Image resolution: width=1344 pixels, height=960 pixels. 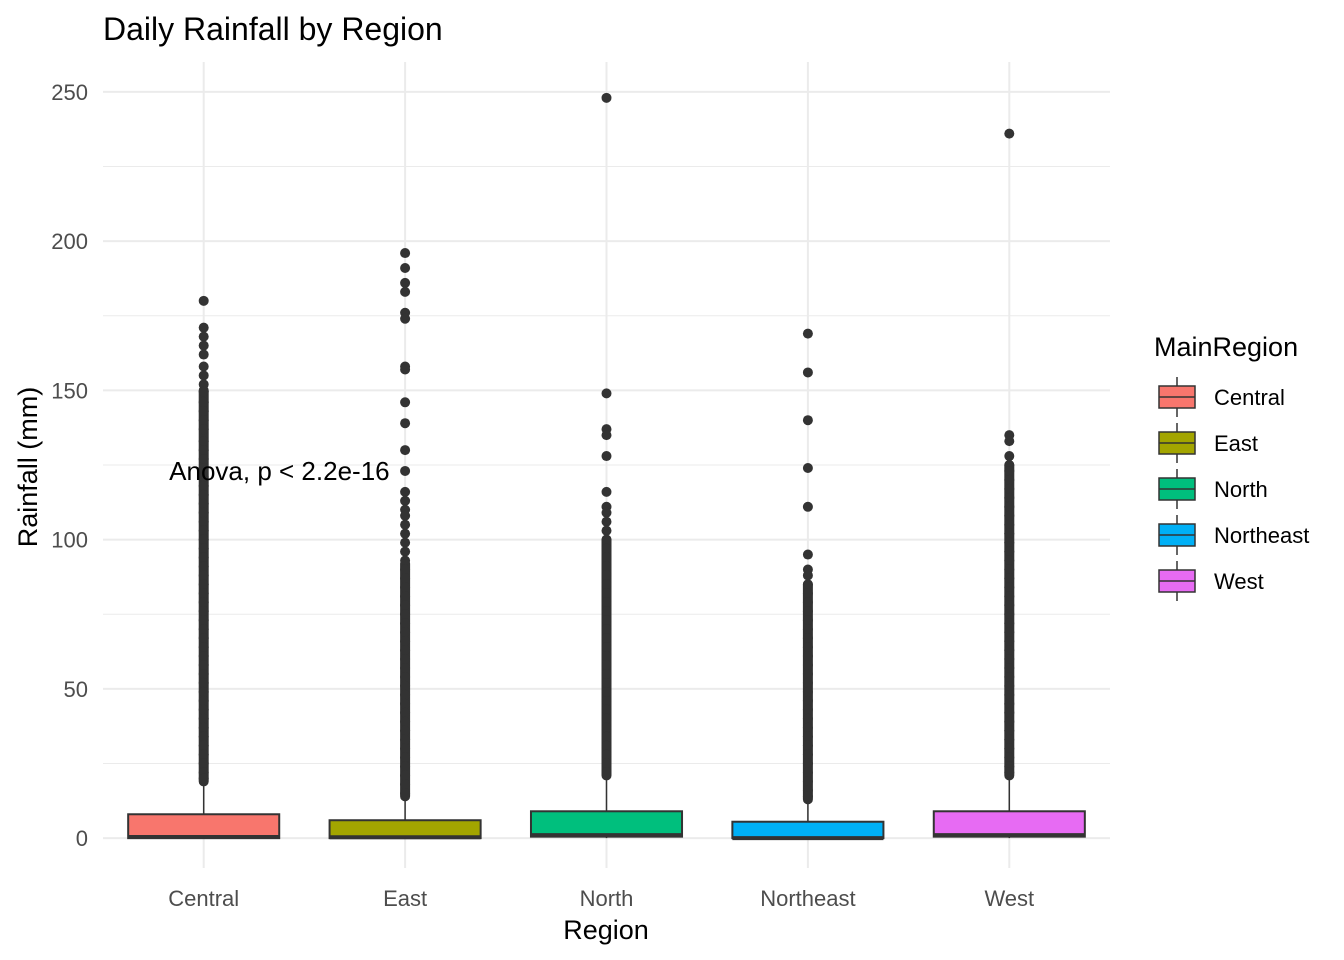 What do you see at coordinates (76, 689) in the screenshot?
I see `y-tick-label: 50` at bounding box center [76, 689].